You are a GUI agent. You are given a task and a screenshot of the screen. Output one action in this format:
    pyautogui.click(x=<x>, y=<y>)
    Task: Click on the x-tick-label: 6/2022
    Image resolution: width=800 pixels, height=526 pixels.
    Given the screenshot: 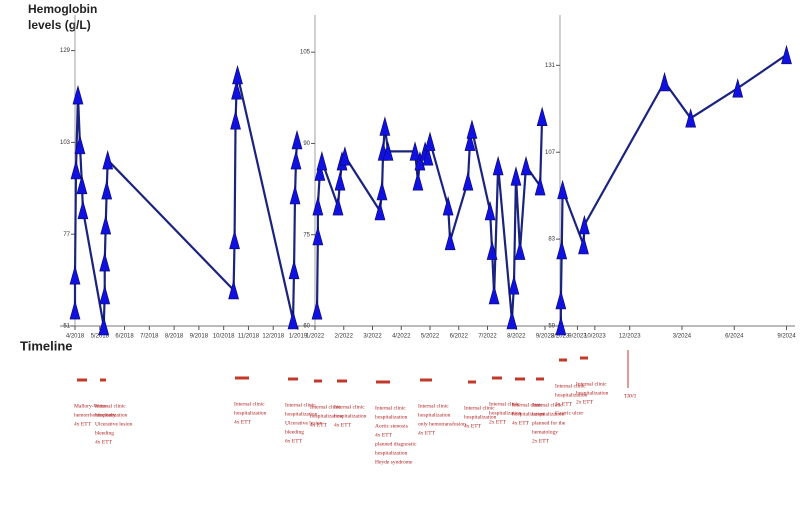 What is the action you would take?
    pyautogui.click(x=459, y=337)
    